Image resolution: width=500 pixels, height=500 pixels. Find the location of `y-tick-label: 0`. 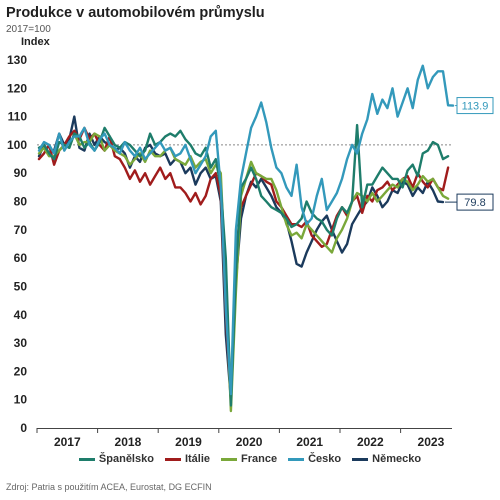

y-tick-label: 0 is located at coordinates (23, 428).